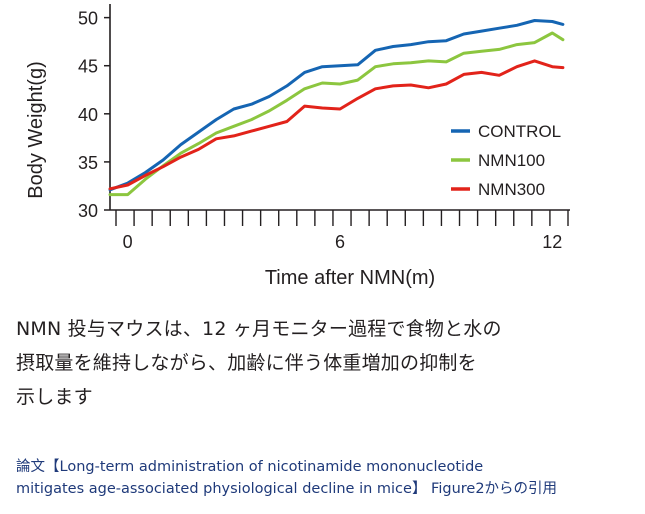  What do you see at coordinates (54, 397) in the screenshot?
I see `caption-line-3: 示します` at bounding box center [54, 397].